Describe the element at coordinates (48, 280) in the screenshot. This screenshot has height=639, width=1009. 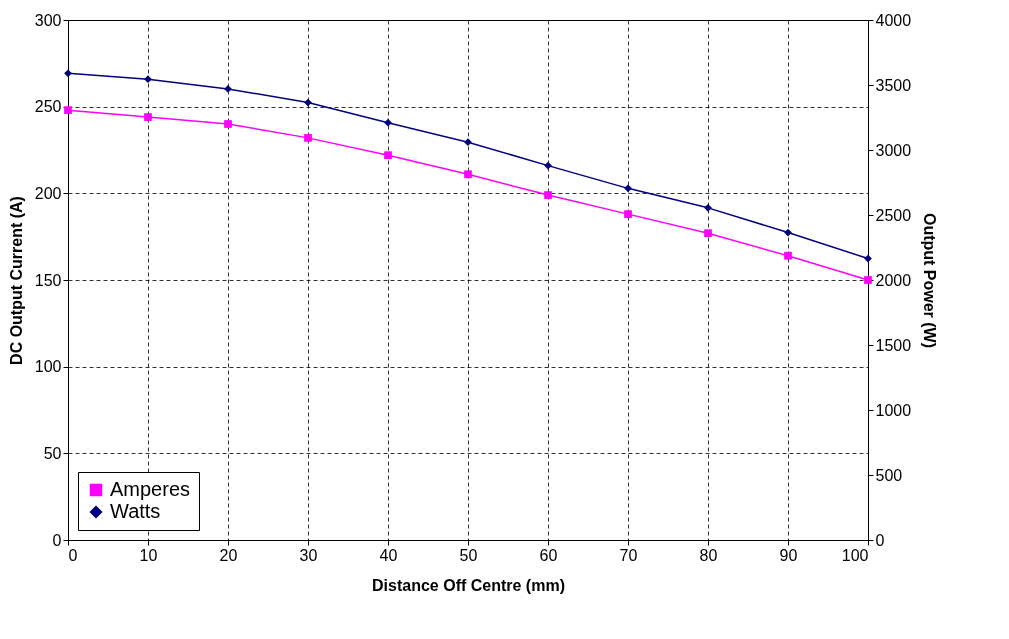
I see `y-tick-label: 150` at that location.